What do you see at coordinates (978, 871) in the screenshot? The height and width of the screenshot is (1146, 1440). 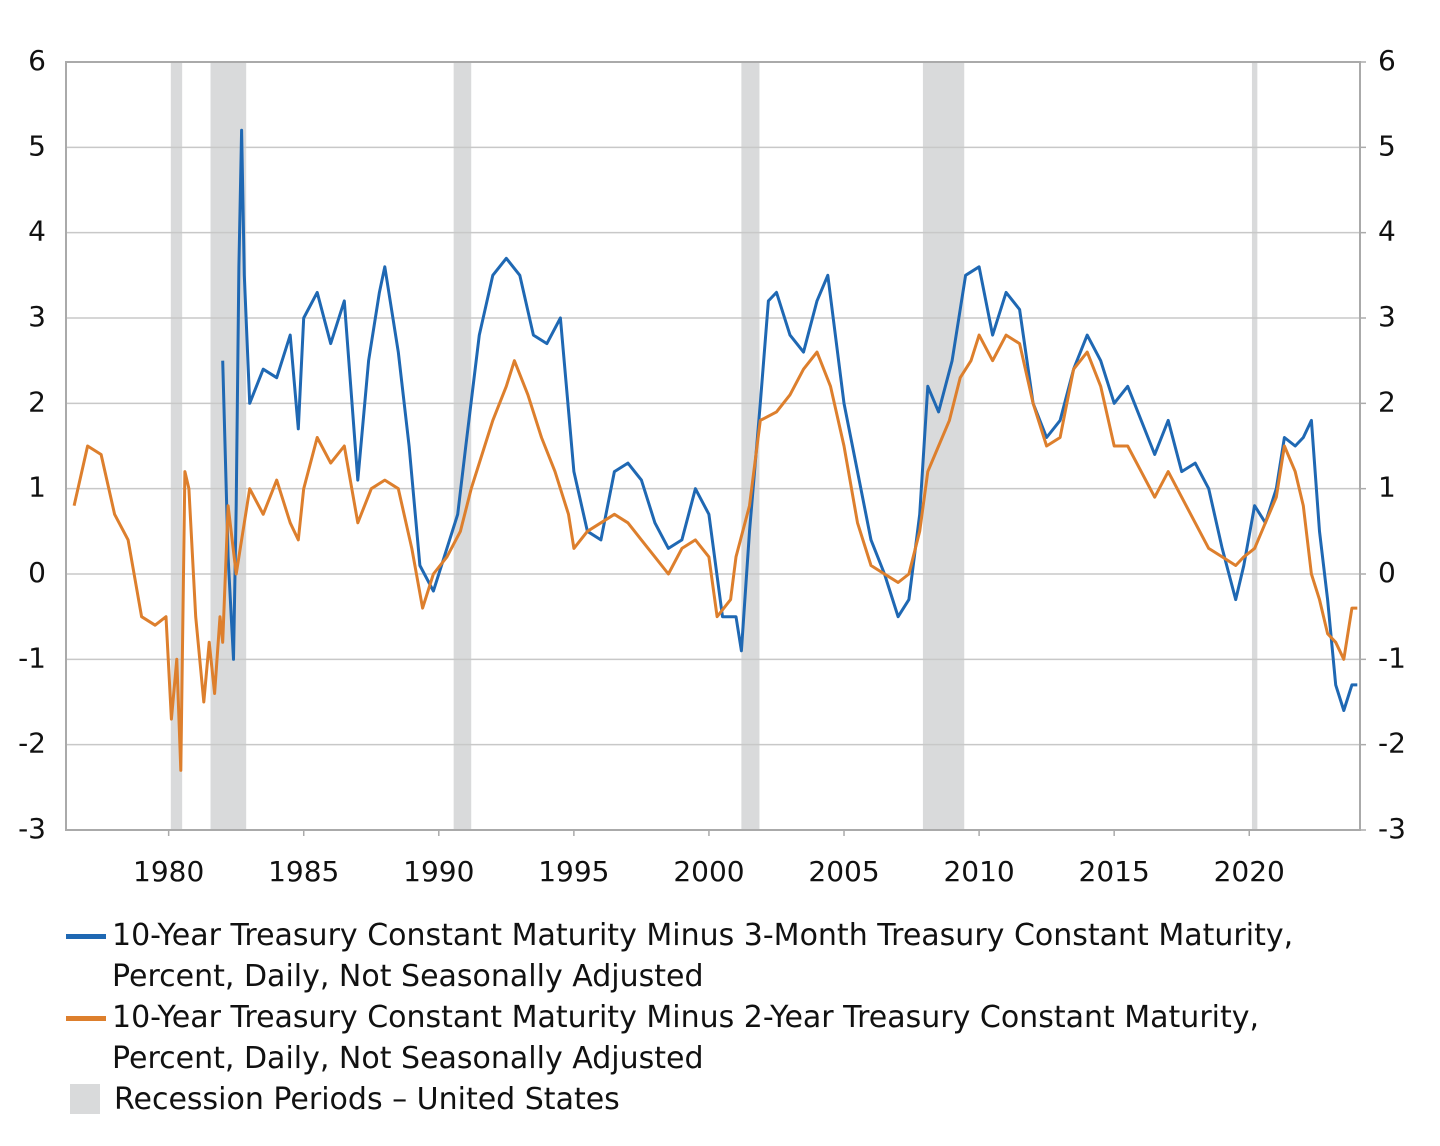 I see `x-tick-label: 2010` at bounding box center [978, 871].